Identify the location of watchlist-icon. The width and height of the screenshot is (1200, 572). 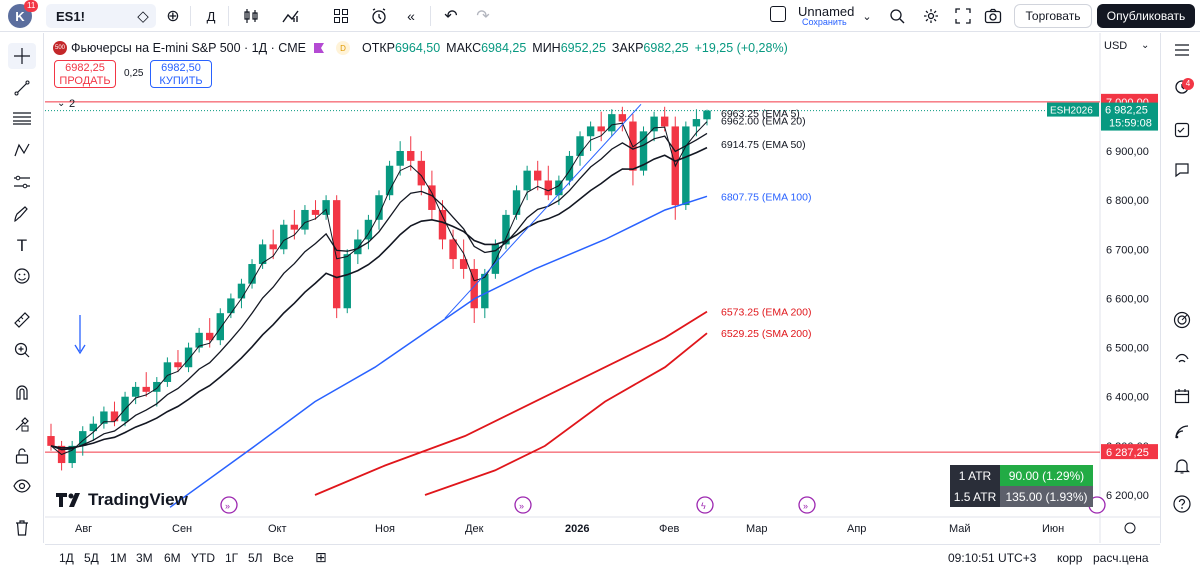
(1182, 50).